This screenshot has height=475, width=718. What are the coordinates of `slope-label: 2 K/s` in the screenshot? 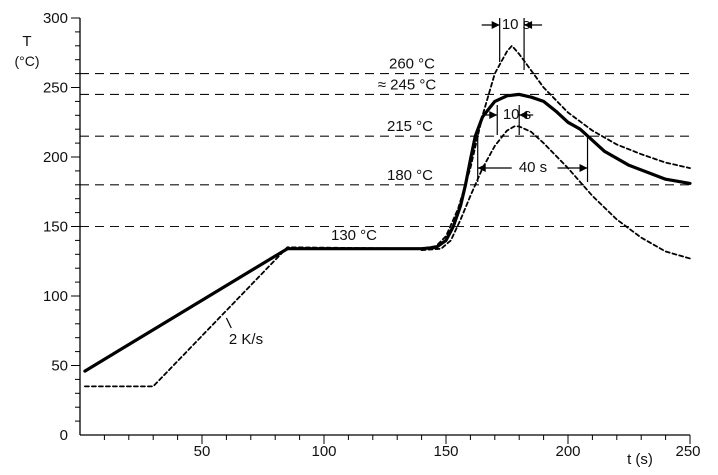 It's located at (246, 339).